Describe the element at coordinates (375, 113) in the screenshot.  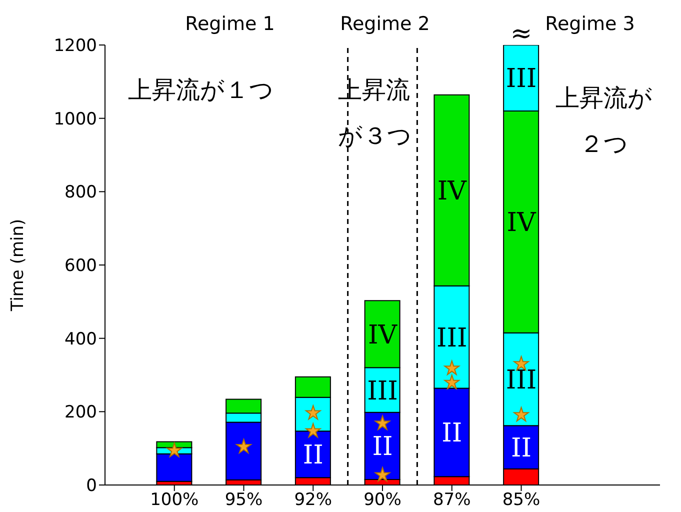
I see `annotation: 上昇流が３つ` at that location.